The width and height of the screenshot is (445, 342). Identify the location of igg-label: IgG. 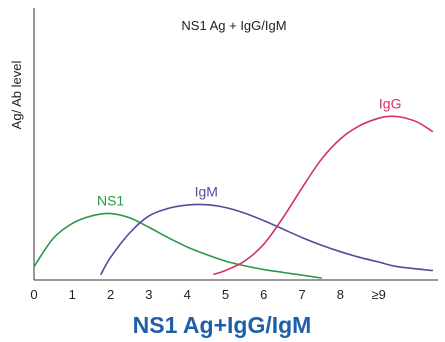
(390, 103).